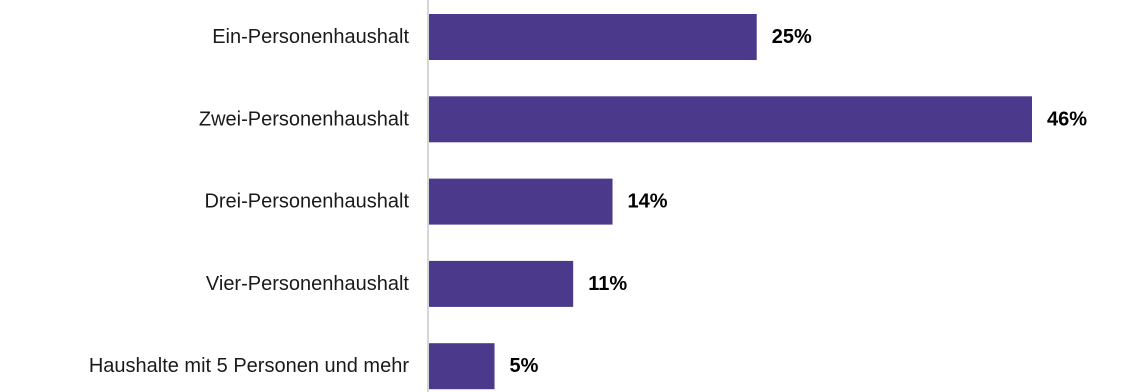 The height and width of the screenshot is (392, 1122). What do you see at coordinates (306, 202) in the screenshot?
I see `category-label: Drei-Personenhaushalt` at bounding box center [306, 202].